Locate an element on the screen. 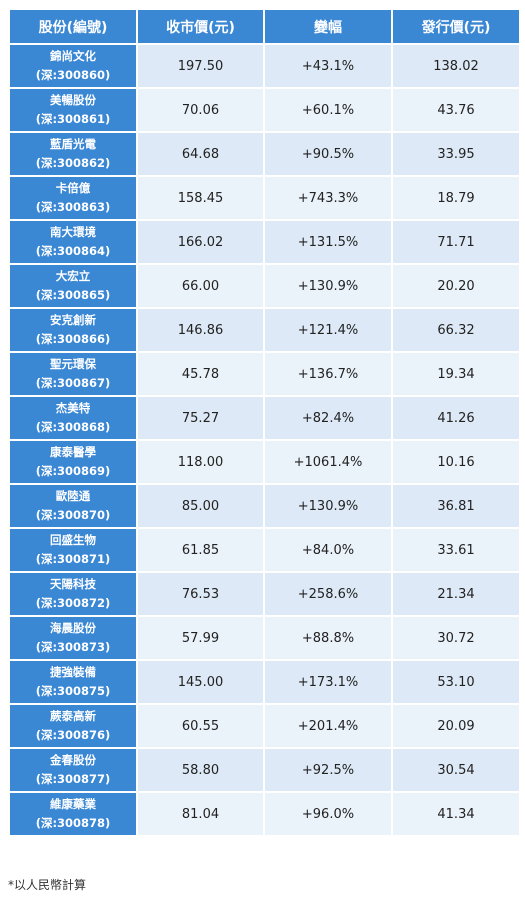  stock-code: (深:300869) is located at coordinates (73, 471).